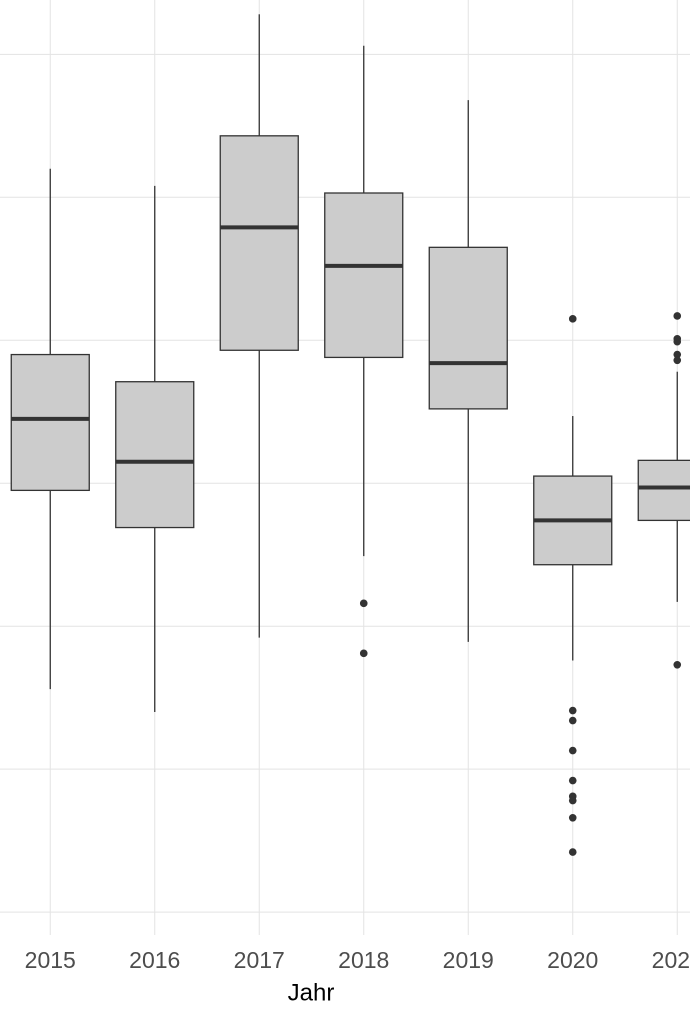 The image size is (690, 1020). Describe the element at coordinates (50, 960) in the screenshot. I see `x-tick-label: 2015` at that location.